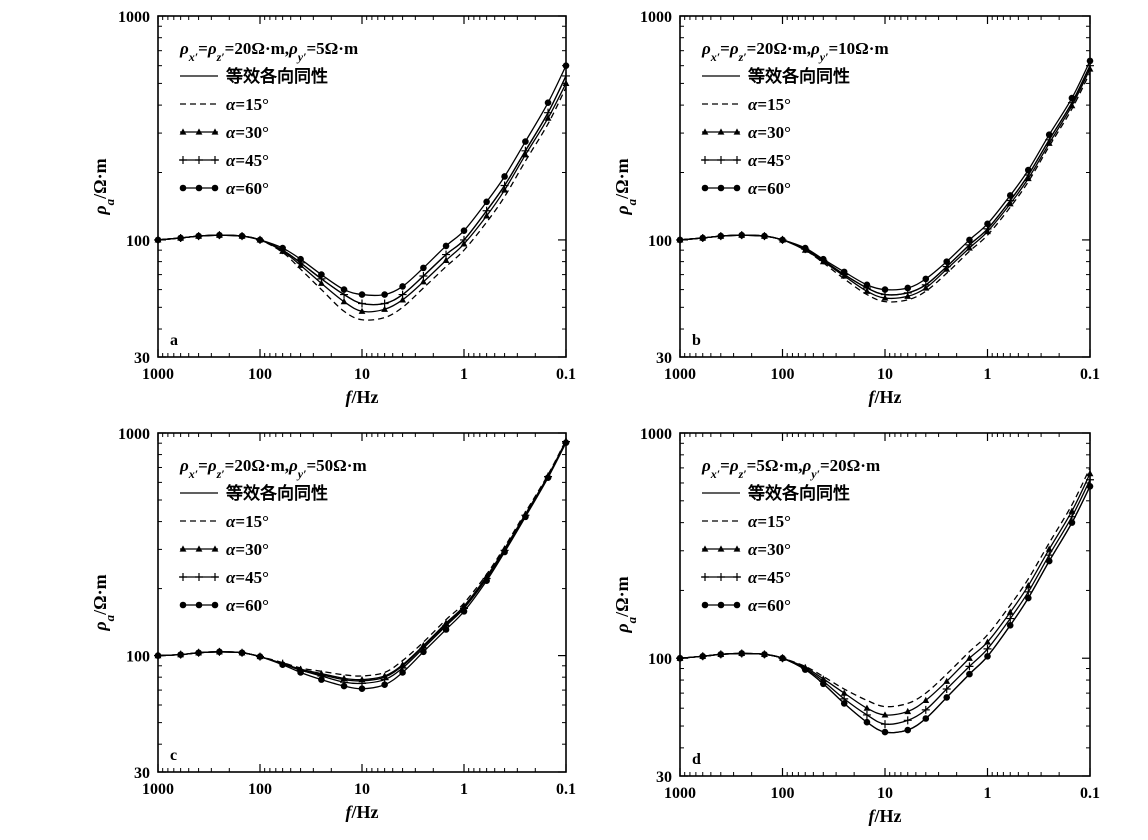 The image size is (1148, 840). I want to click on chart-title: ρx′=ρz′=20Ω·m,ρy′=5Ω·m, so click(268, 51).